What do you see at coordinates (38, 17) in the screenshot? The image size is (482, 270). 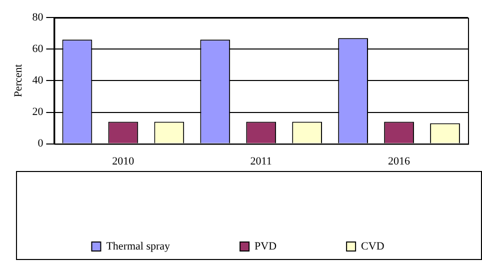 I see `y-tick-label: 80` at bounding box center [38, 17].